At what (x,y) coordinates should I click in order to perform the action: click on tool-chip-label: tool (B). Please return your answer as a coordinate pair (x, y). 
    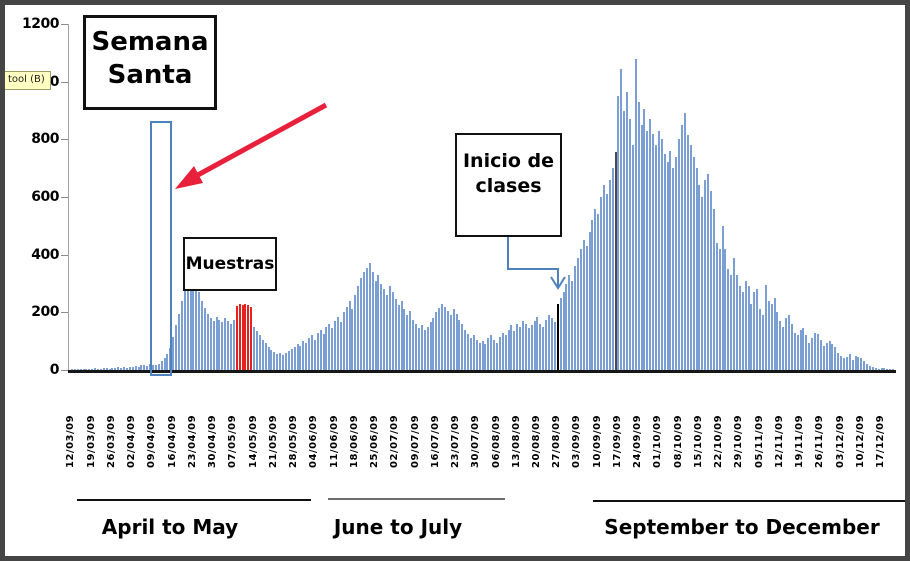
    Looking at the image, I should click on (26, 79).